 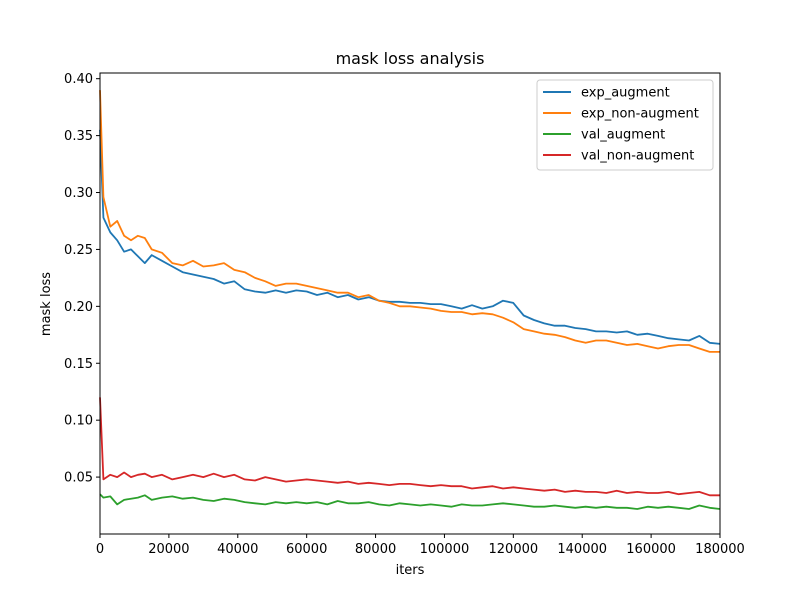 What do you see at coordinates (100, 549) in the screenshot?
I see `x-tick-label: 0` at bounding box center [100, 549].